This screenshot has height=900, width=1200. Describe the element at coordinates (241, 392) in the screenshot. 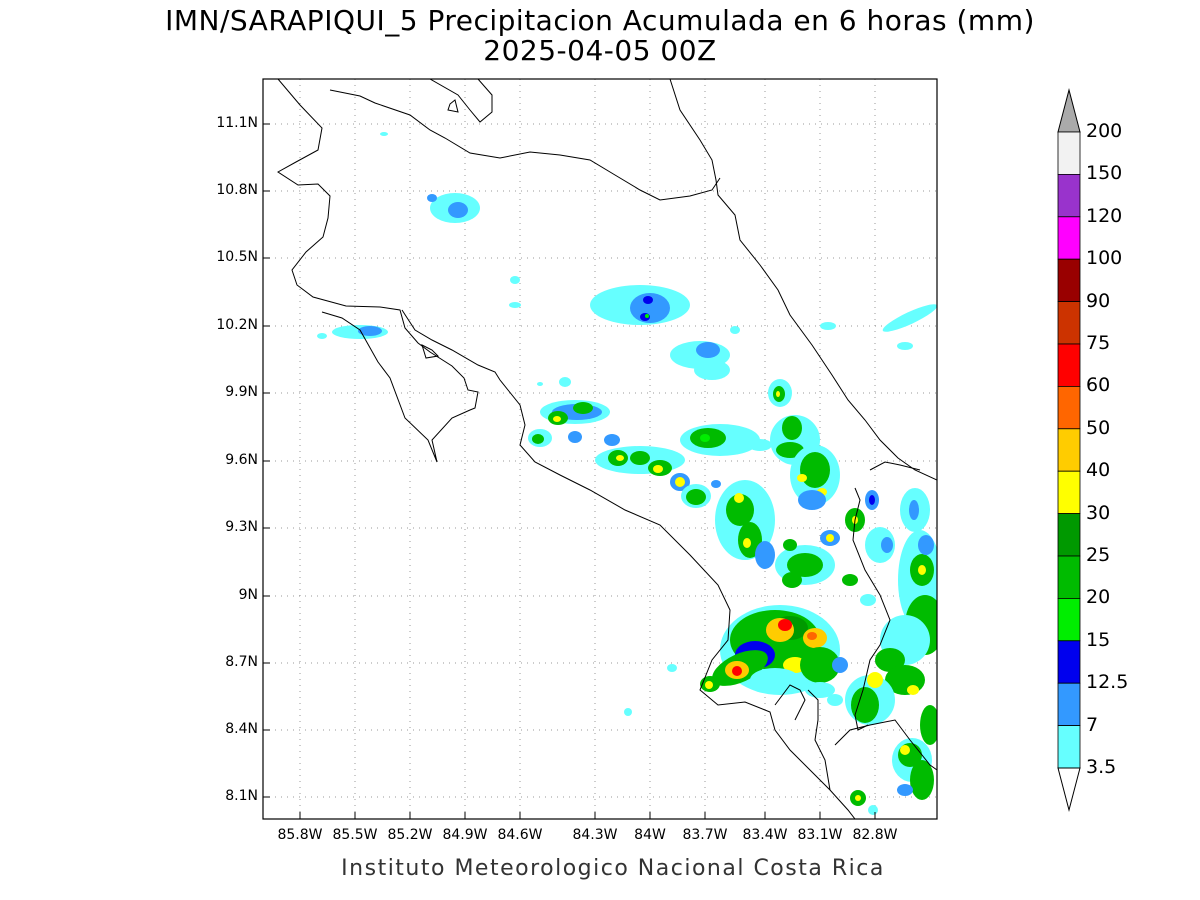

I see `lat-label: 9.9N` at that location.